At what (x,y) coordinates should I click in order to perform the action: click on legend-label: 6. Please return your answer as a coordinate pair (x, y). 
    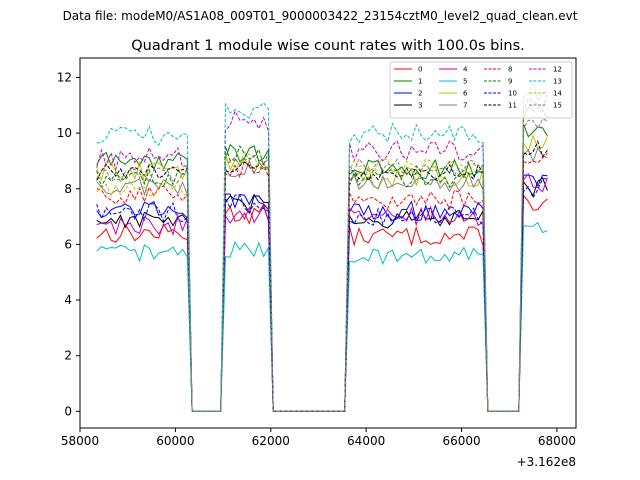
    Looking at the image, I should click on (465, 94).